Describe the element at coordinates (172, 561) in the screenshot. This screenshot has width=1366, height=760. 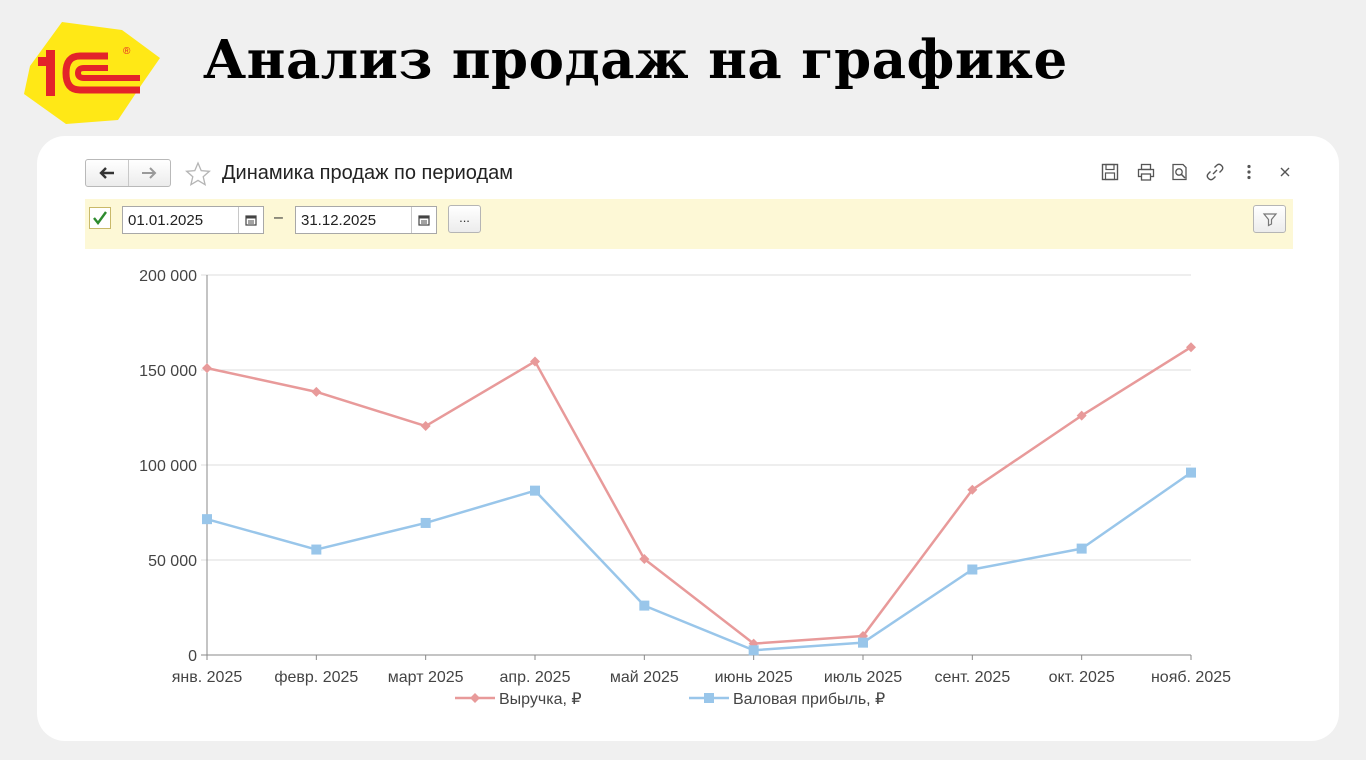
I see `y-tick-label: 50 000` at that location.